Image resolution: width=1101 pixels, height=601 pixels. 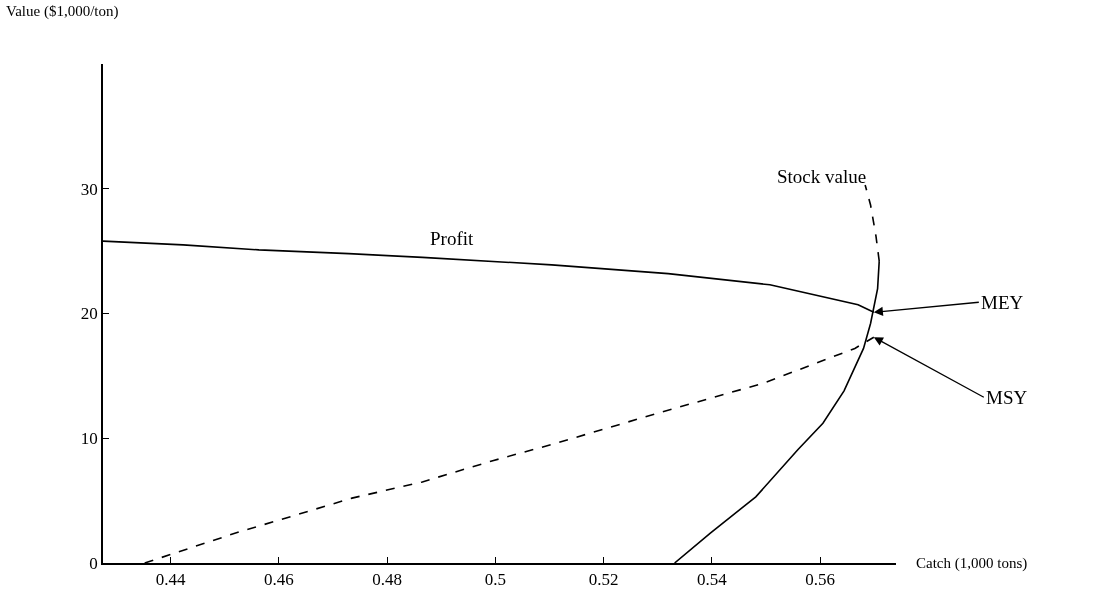 I want to click on x-tick-label: 0.54, so click(x=712, y=580).